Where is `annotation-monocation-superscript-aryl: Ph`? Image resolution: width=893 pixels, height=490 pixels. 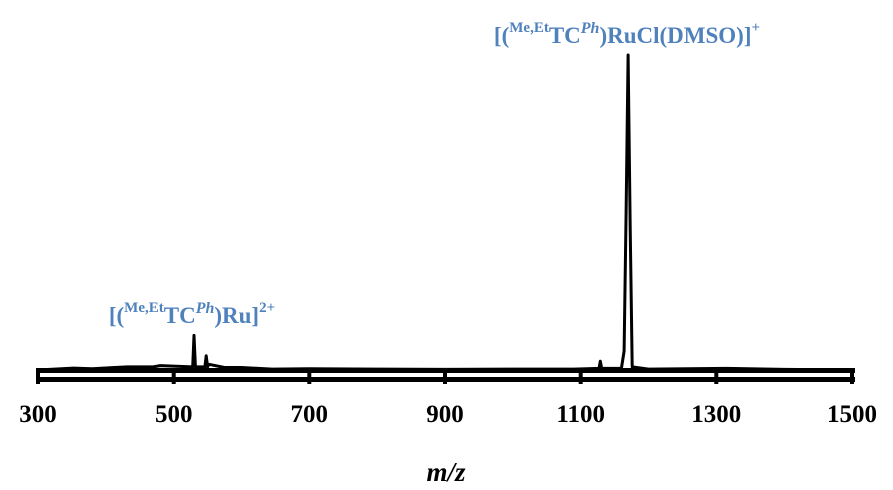 annotation-monocation-superscript-aryl: Ph is located at coordinates (590, 28).